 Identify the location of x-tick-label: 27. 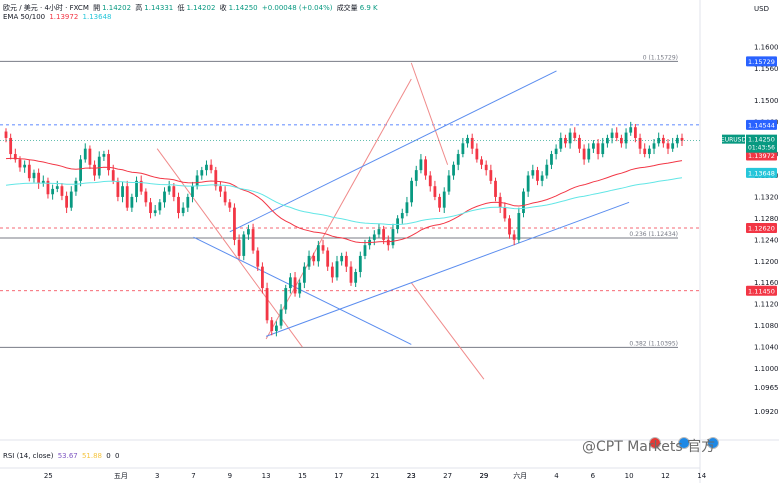
(447, 476).